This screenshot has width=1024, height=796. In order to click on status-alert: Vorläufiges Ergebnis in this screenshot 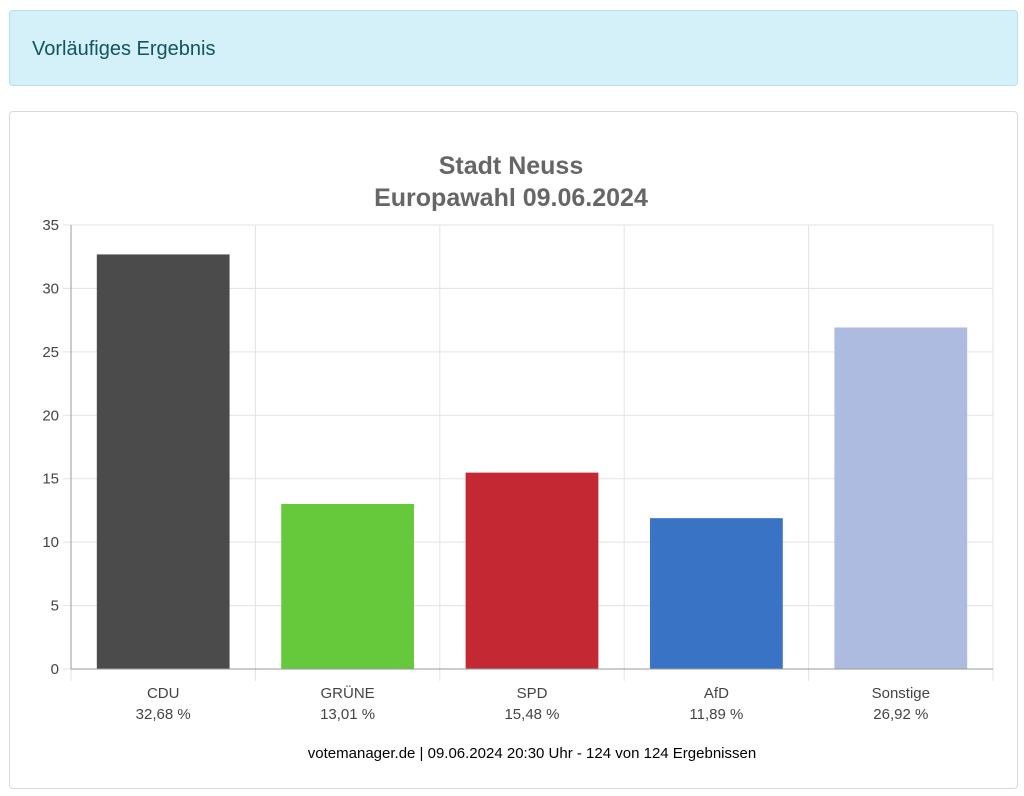, I will do `click(513, 48)`.